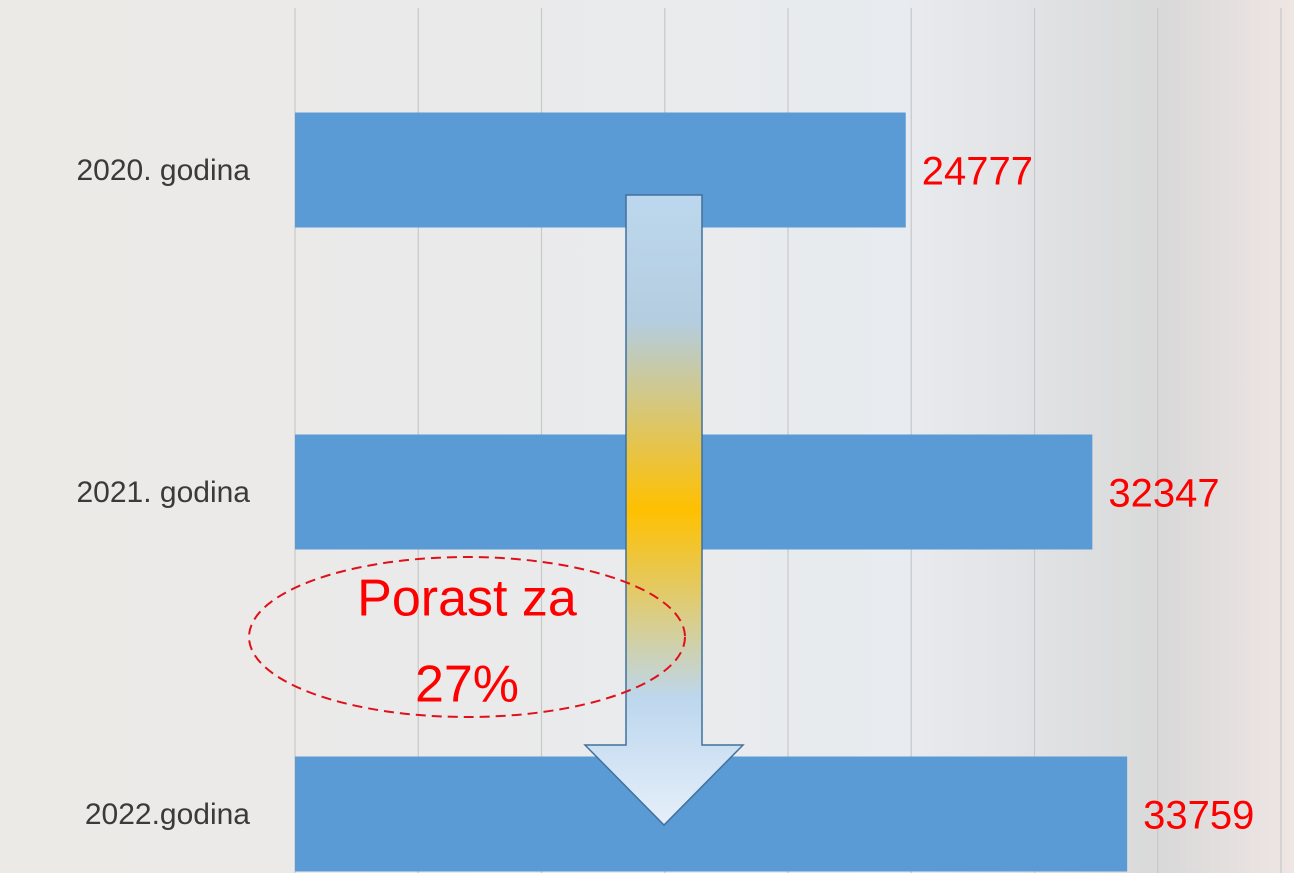 This screenshot has height=873, width=1294. What do you see at coordinates (164, 170) in the screenshot?
I see `y-tick-label: 2020. godina` at bounding box center [164, 170].